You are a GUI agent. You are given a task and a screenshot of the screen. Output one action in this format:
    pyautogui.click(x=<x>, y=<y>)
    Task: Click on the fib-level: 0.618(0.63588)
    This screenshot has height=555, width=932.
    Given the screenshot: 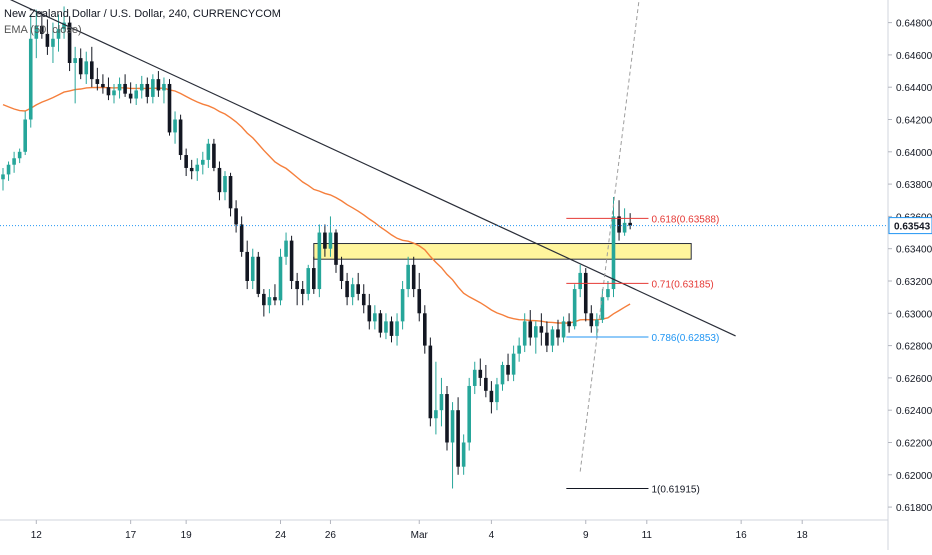 What is the action you would take?
    pyautogui.click(x=642, y=219)
    